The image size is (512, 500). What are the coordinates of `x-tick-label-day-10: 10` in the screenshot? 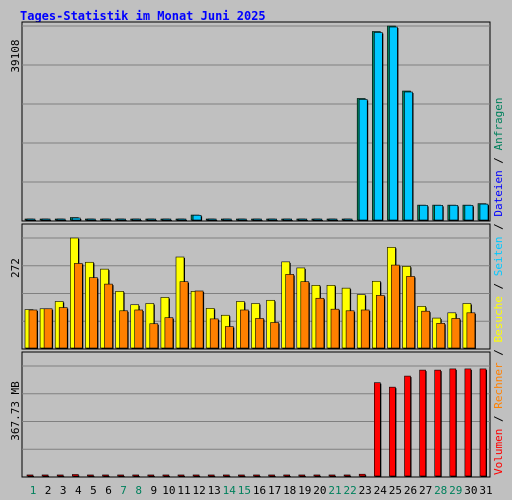 It's located at (168, 490).